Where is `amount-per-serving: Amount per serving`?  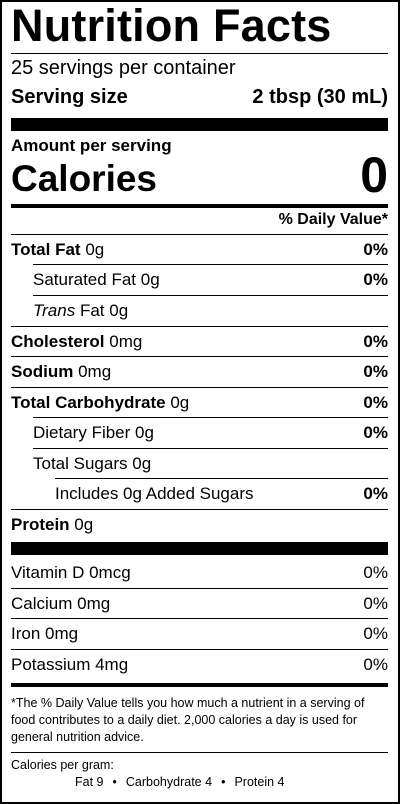 amount-per-serving: Amount per serving is located at coordinates (91, 145).